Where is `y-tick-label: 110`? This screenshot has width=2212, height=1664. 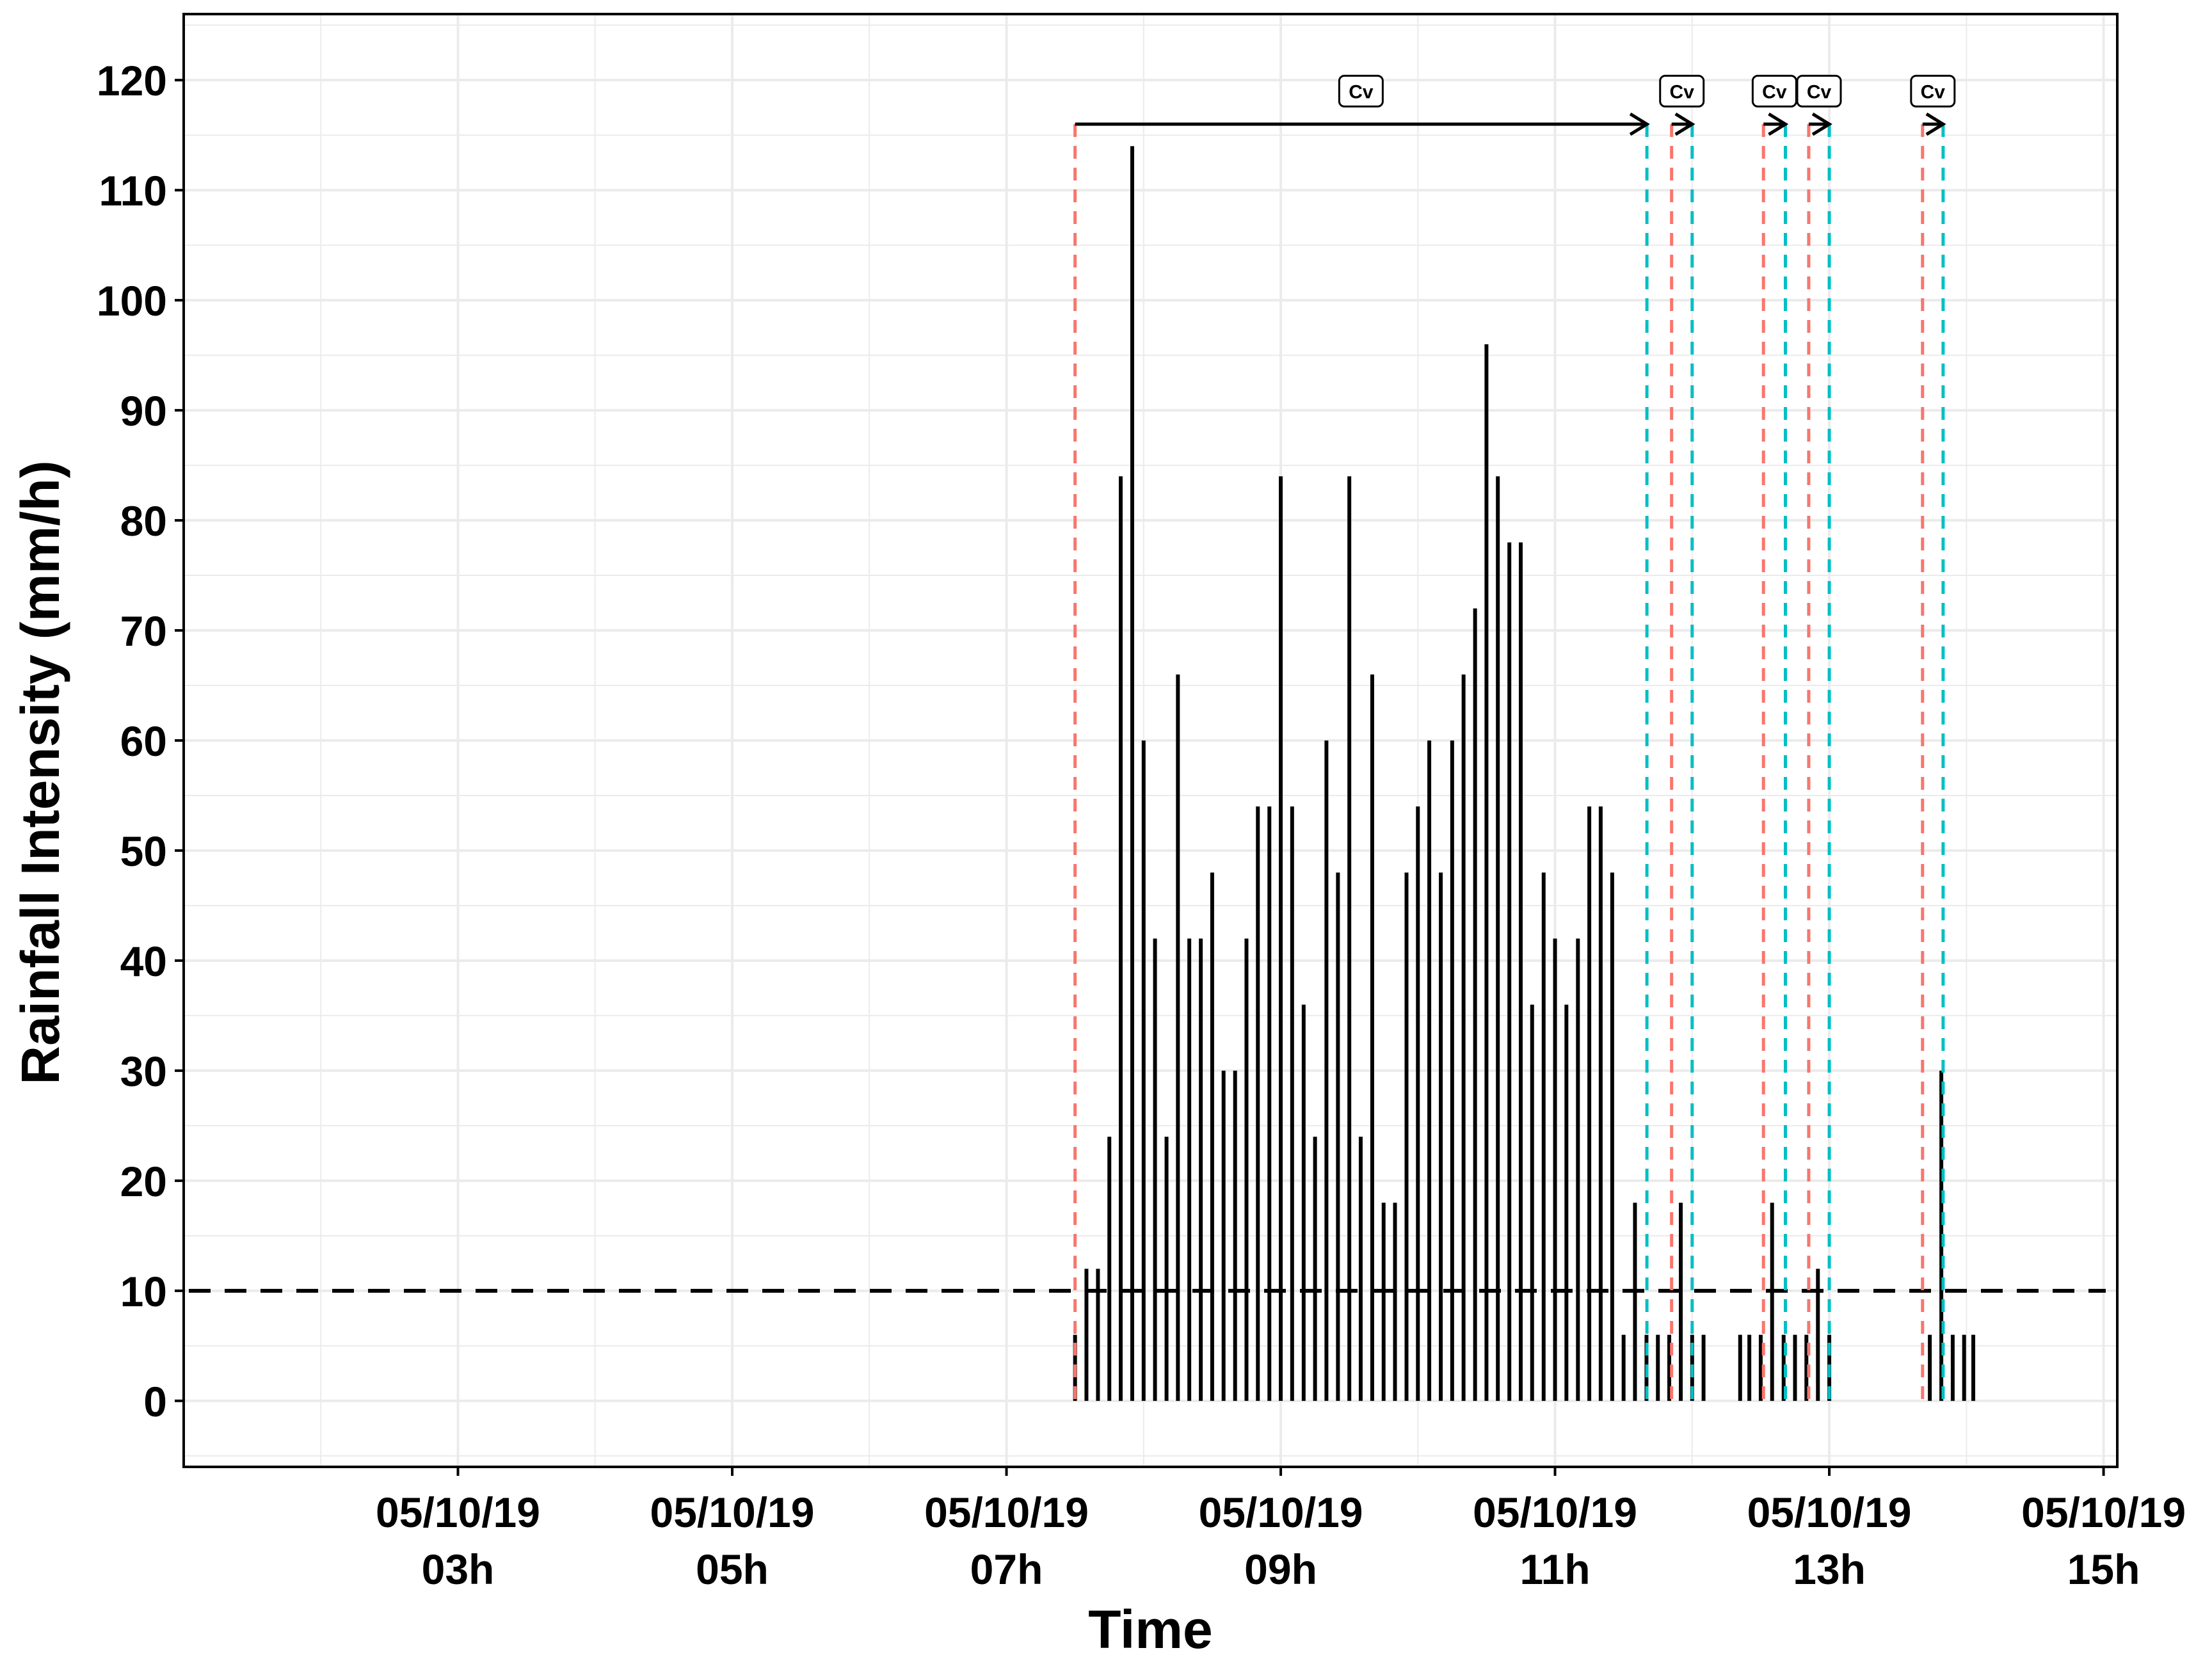 y-tick-label: 110 is located at coordinates (133, 190).